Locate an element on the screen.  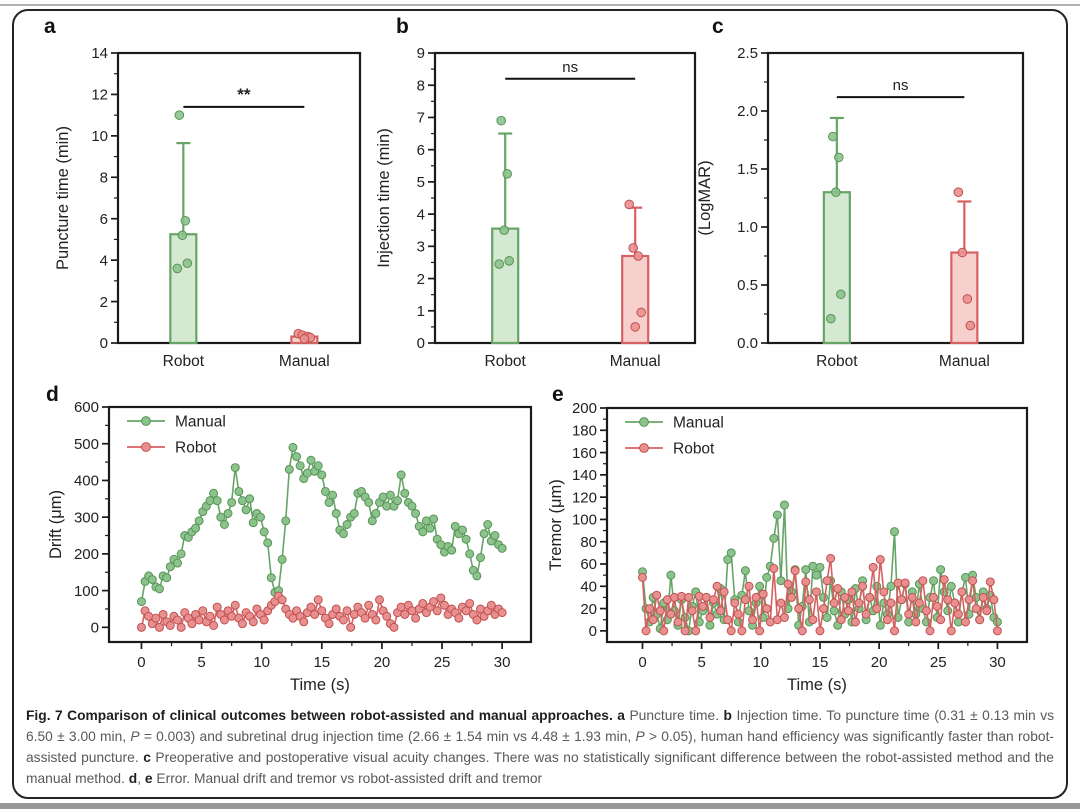
panel-label-b: b is located at coordinates (402, 26).